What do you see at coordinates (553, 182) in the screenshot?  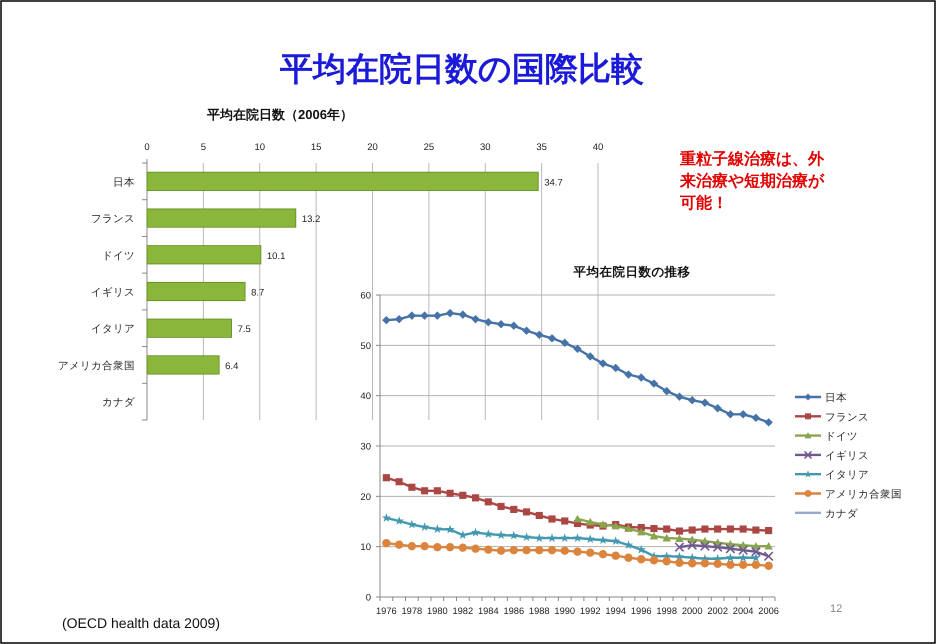 I see `data-label: 34.7` at bounding box center [553, 182].